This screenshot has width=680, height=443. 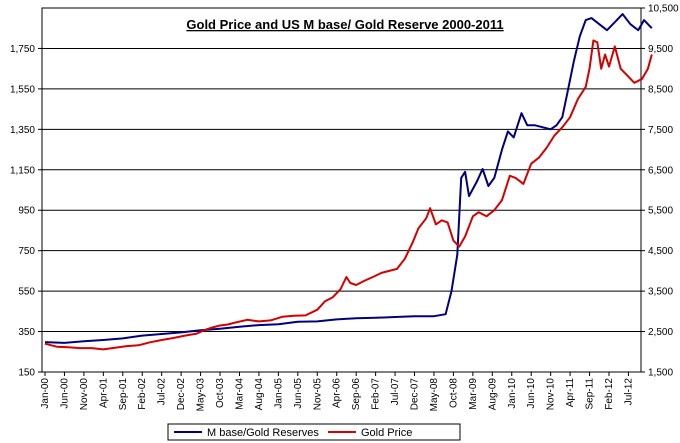 What do you see at coordinates (263, 433) in the screenshot?
I see `legend-label: M base/Gold Reserves` at bounding box center [263, 433].